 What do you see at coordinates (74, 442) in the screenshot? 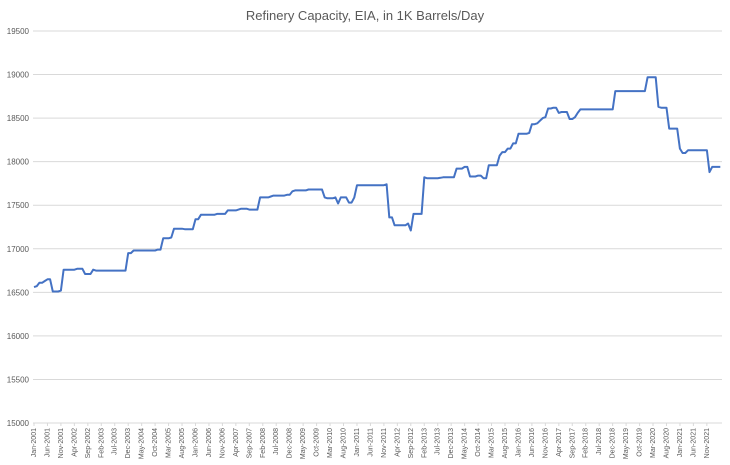
I see `x-tick-label: Apr-2002` at bounding box center [74, 442].